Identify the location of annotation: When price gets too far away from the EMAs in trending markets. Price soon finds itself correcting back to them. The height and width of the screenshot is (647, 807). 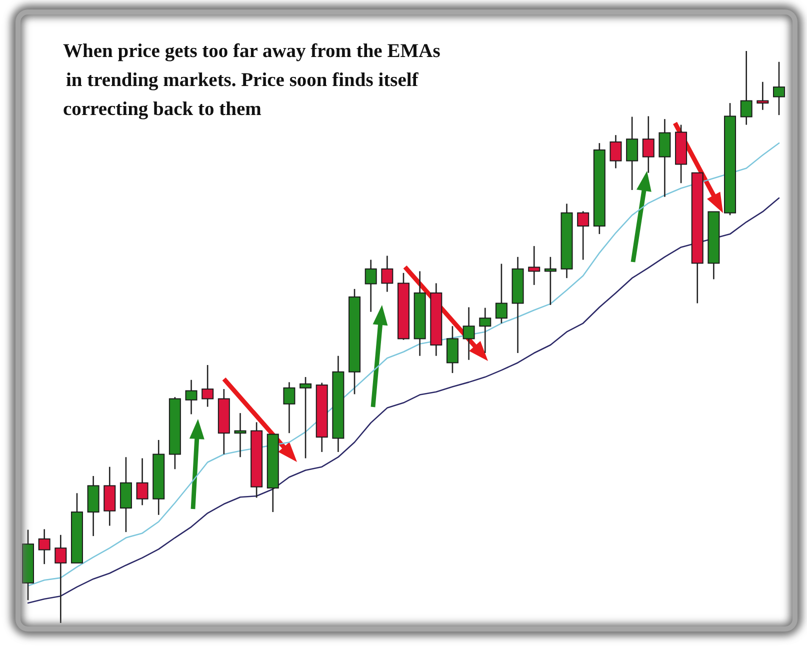
(252, 80).